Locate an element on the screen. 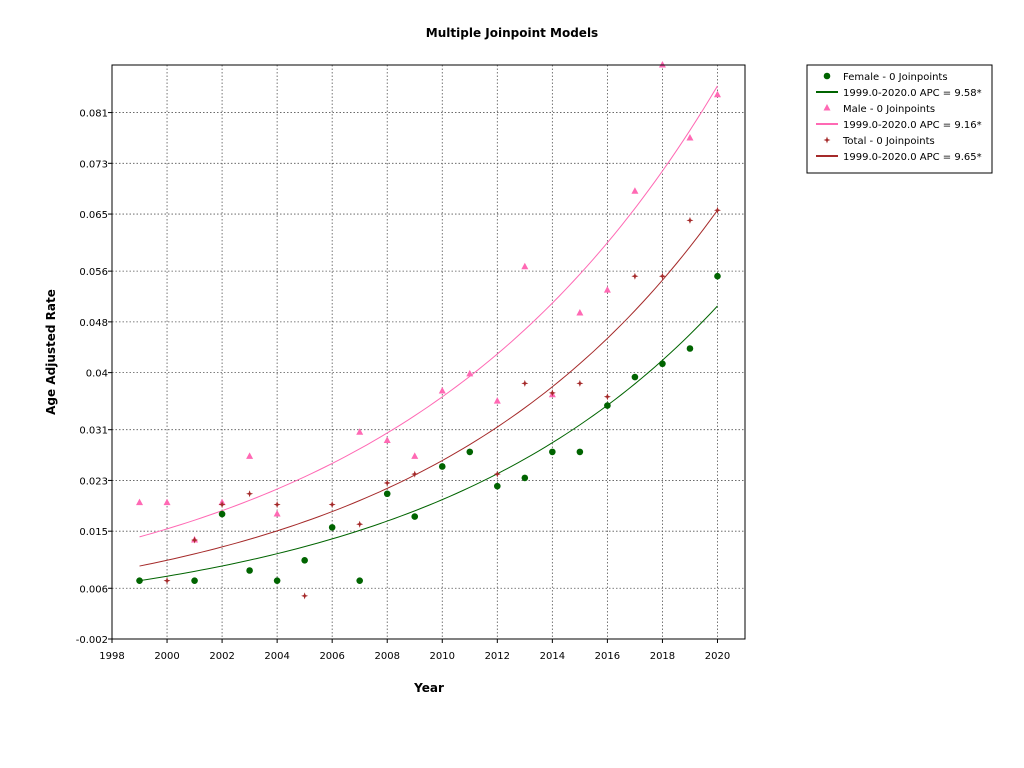  x-tick-label: 2008 is located at coordinates (386, 656).